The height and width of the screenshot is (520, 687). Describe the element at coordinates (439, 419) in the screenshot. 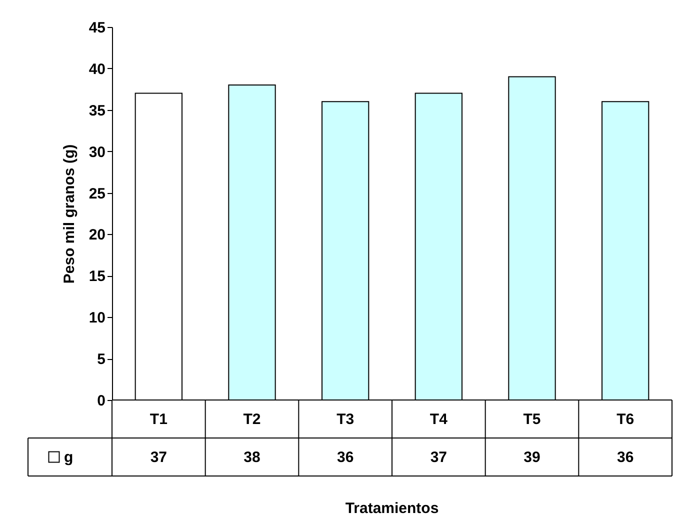

I see `x-tick-label: T4` at that location.